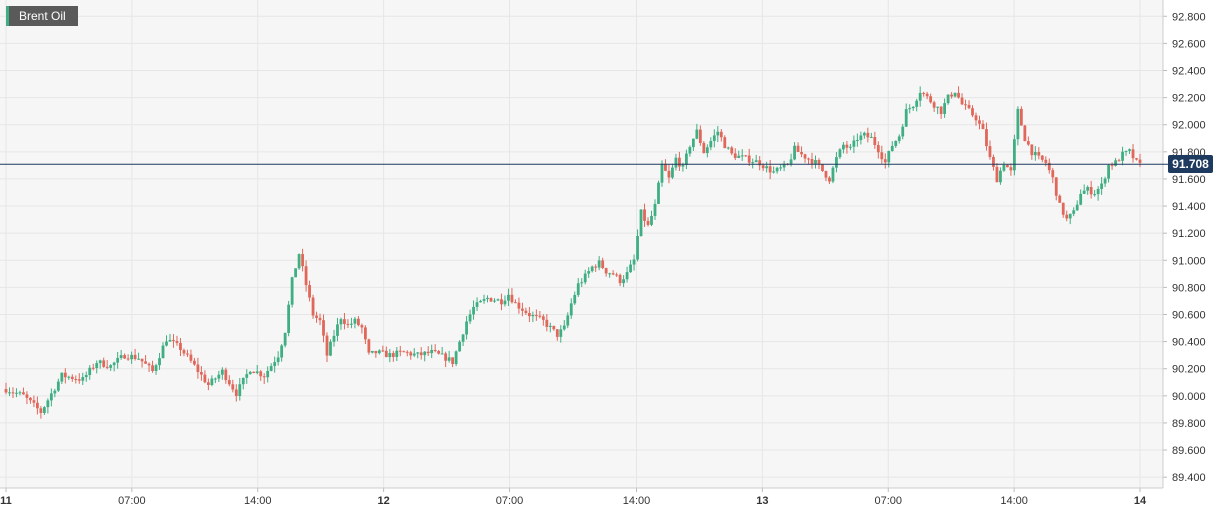 Image resolution: width=1229 pixels, height=514 pixels. Describe the element at coordinates (1189, 126) in the screenshot. I see `y-tick-label: 92.000` at that location.